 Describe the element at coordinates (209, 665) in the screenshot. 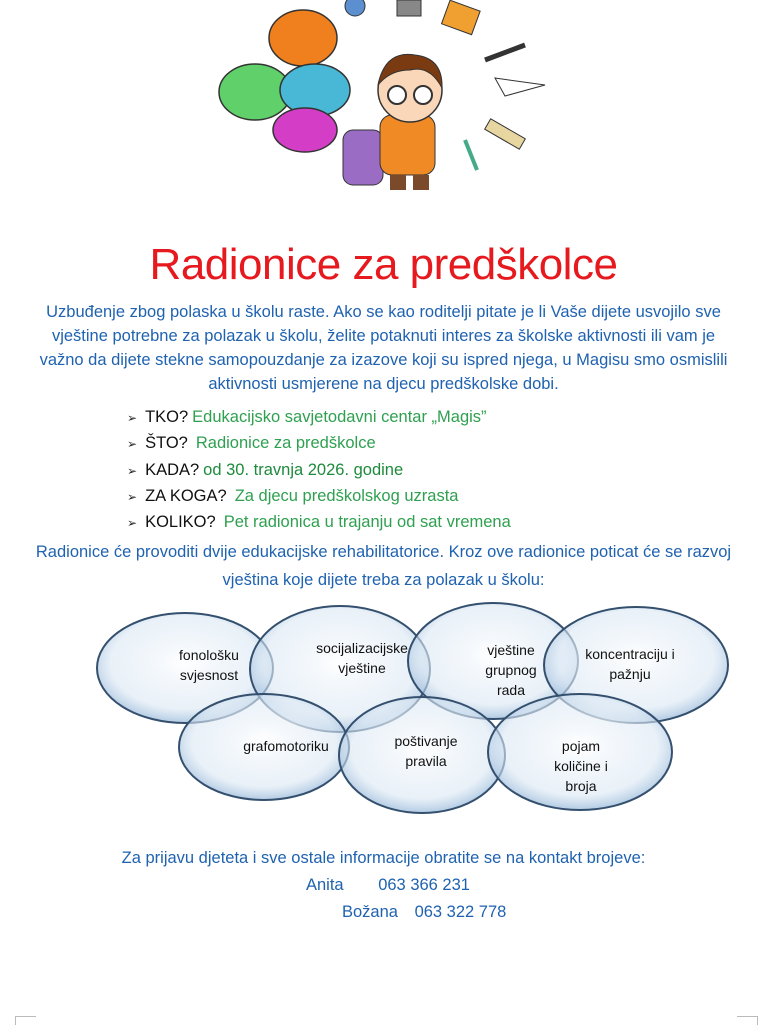

I see `skill-label: fonološku svjesnost` at that location.